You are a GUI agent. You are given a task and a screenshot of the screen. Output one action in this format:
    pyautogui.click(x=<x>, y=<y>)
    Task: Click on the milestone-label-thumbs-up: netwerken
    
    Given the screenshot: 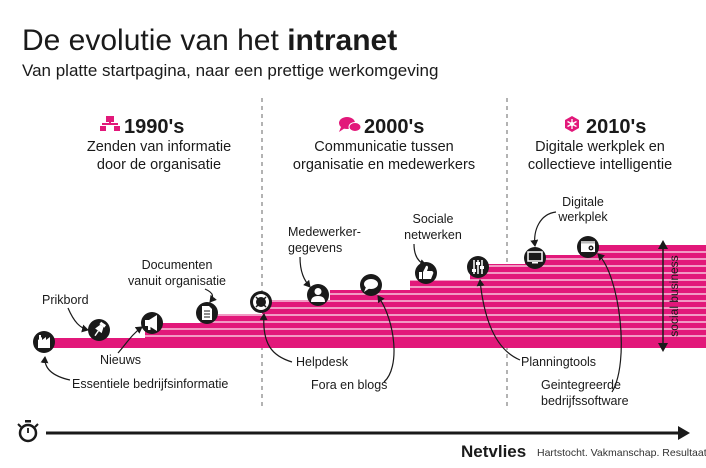 What is the action you would take?
    pyautogui.click(x=433, y=235)
    